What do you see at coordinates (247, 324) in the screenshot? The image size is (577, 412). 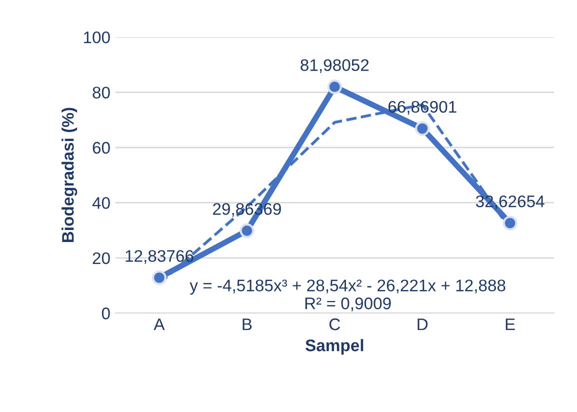 I see `x-tick-label: B` at bounding box center [247, 324].